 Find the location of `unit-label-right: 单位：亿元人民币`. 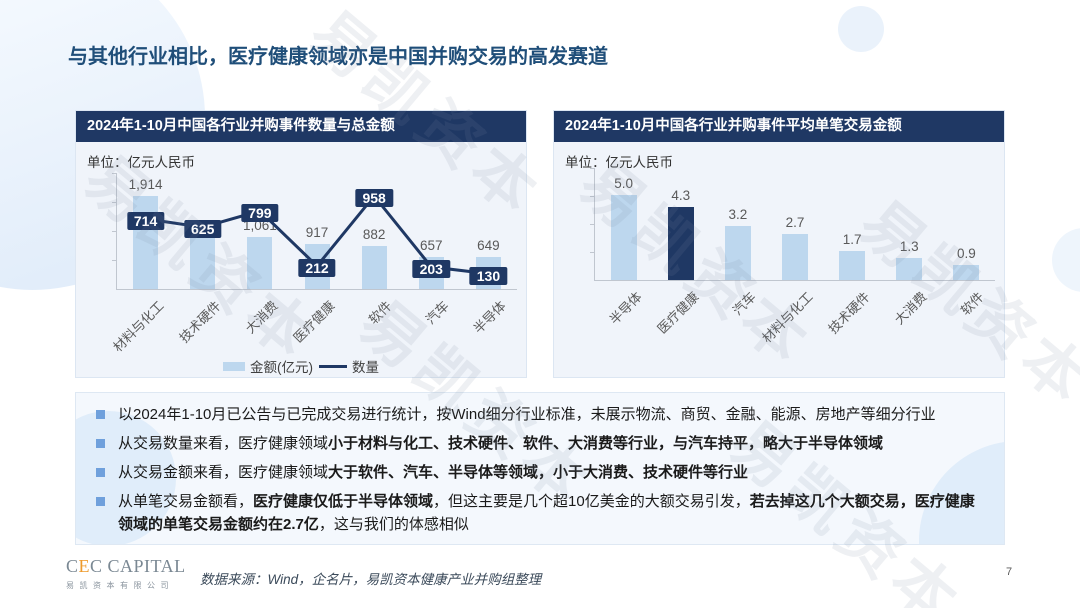

unit-label-right: 单位：亿元人民币 is located at coordinates (619, 162).